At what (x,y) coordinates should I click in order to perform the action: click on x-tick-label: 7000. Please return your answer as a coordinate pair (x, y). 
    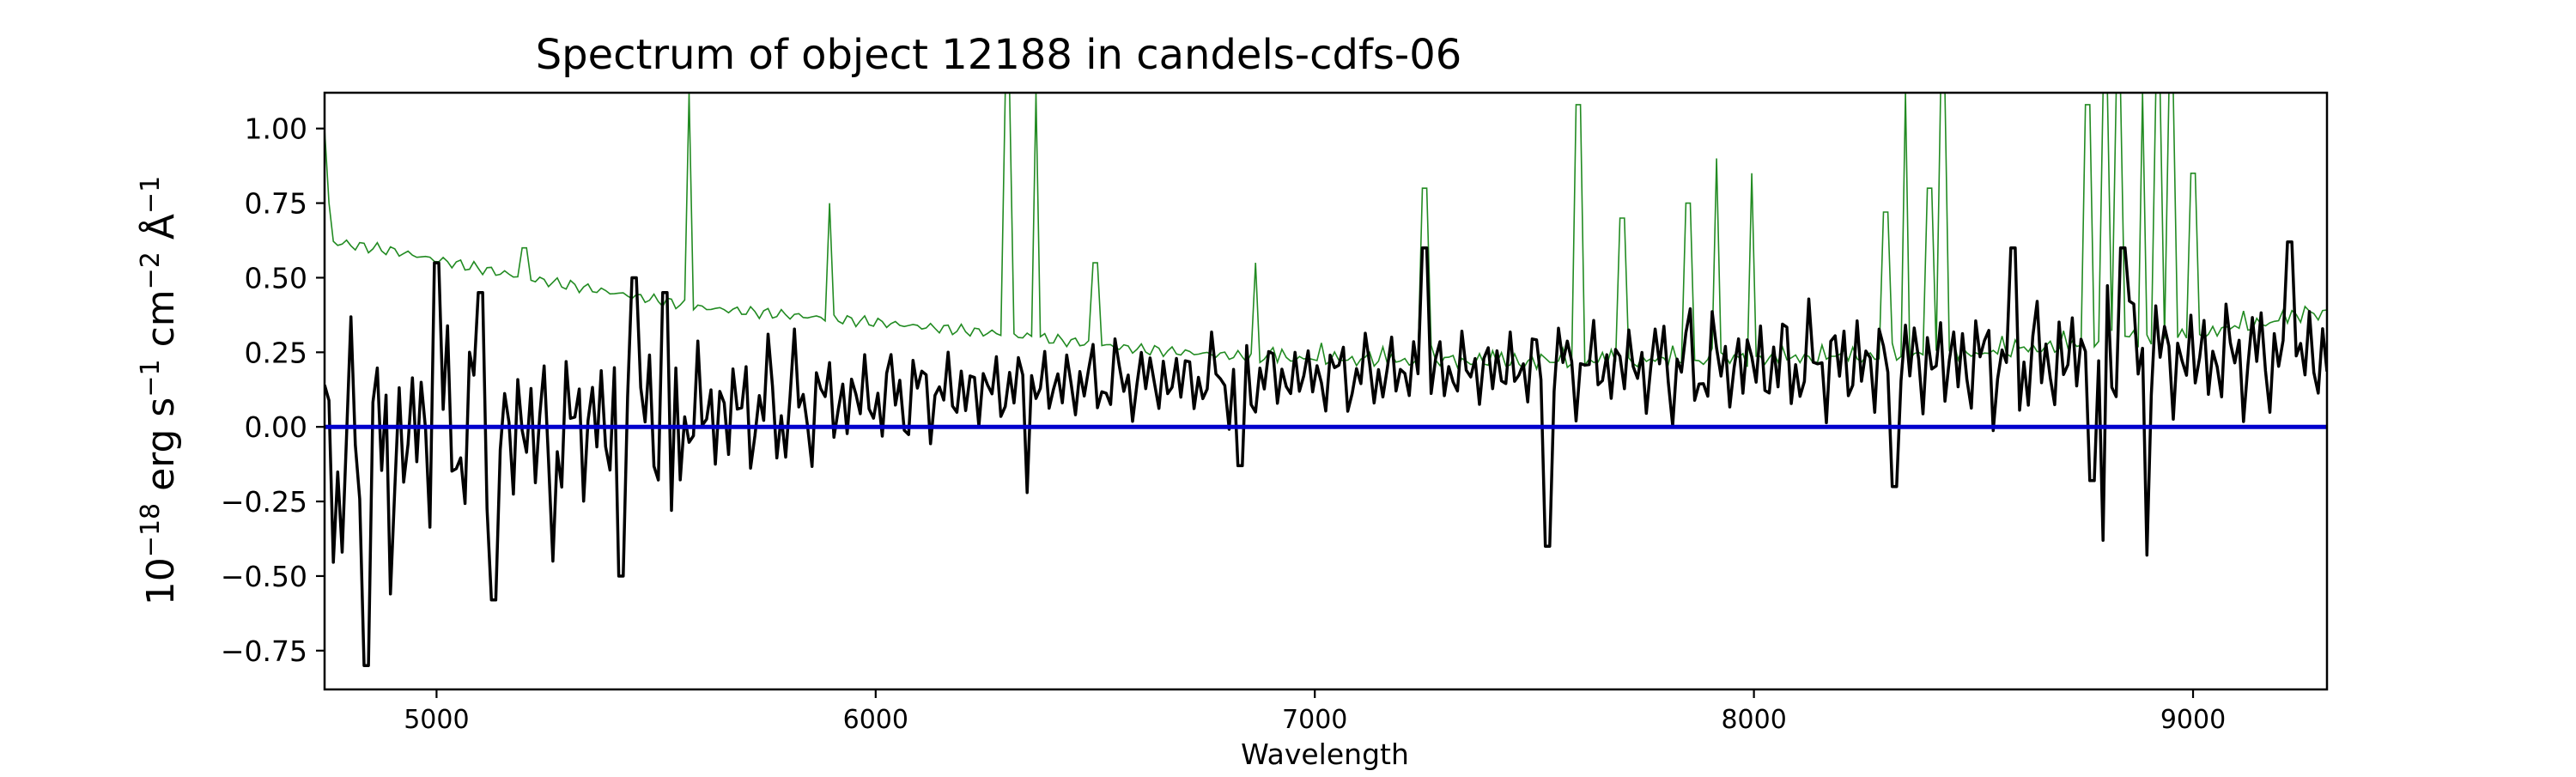
    Looking at the image, I should click on (1314, 720).